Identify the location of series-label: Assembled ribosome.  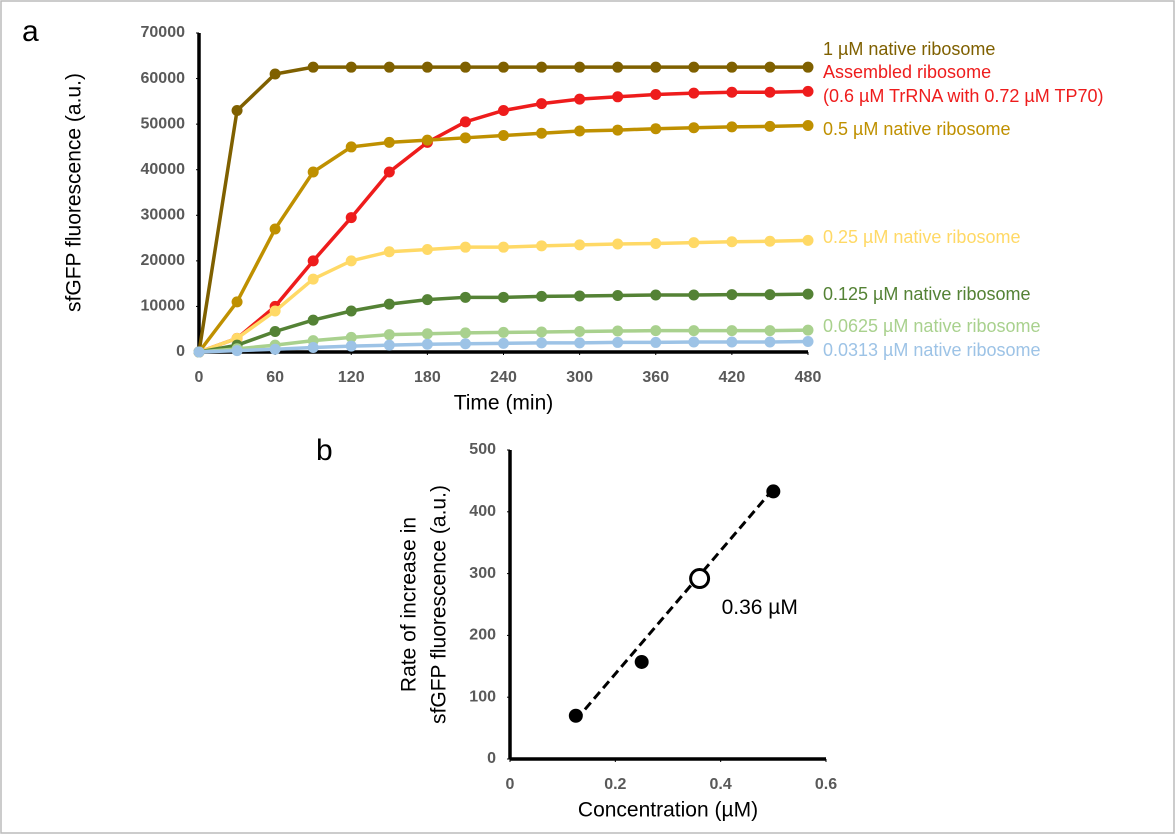
(907, 72).